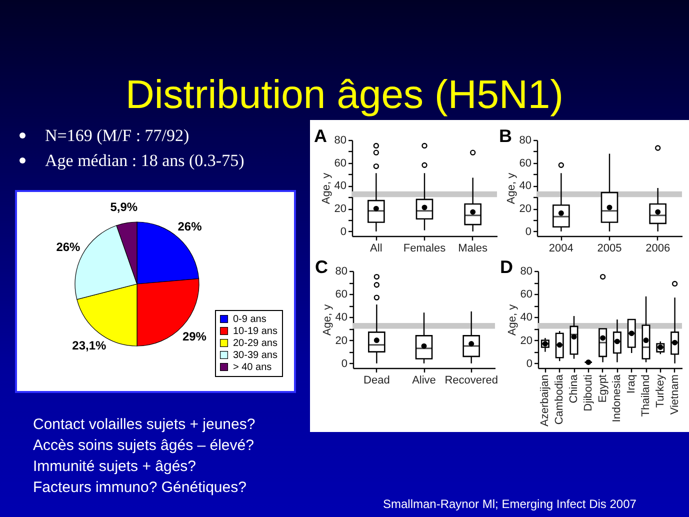 The image size is (689, 517). Describe the element at coordinates (588, 393) in the screenshot. I see `x-tick-label: Djibouti` at that location.